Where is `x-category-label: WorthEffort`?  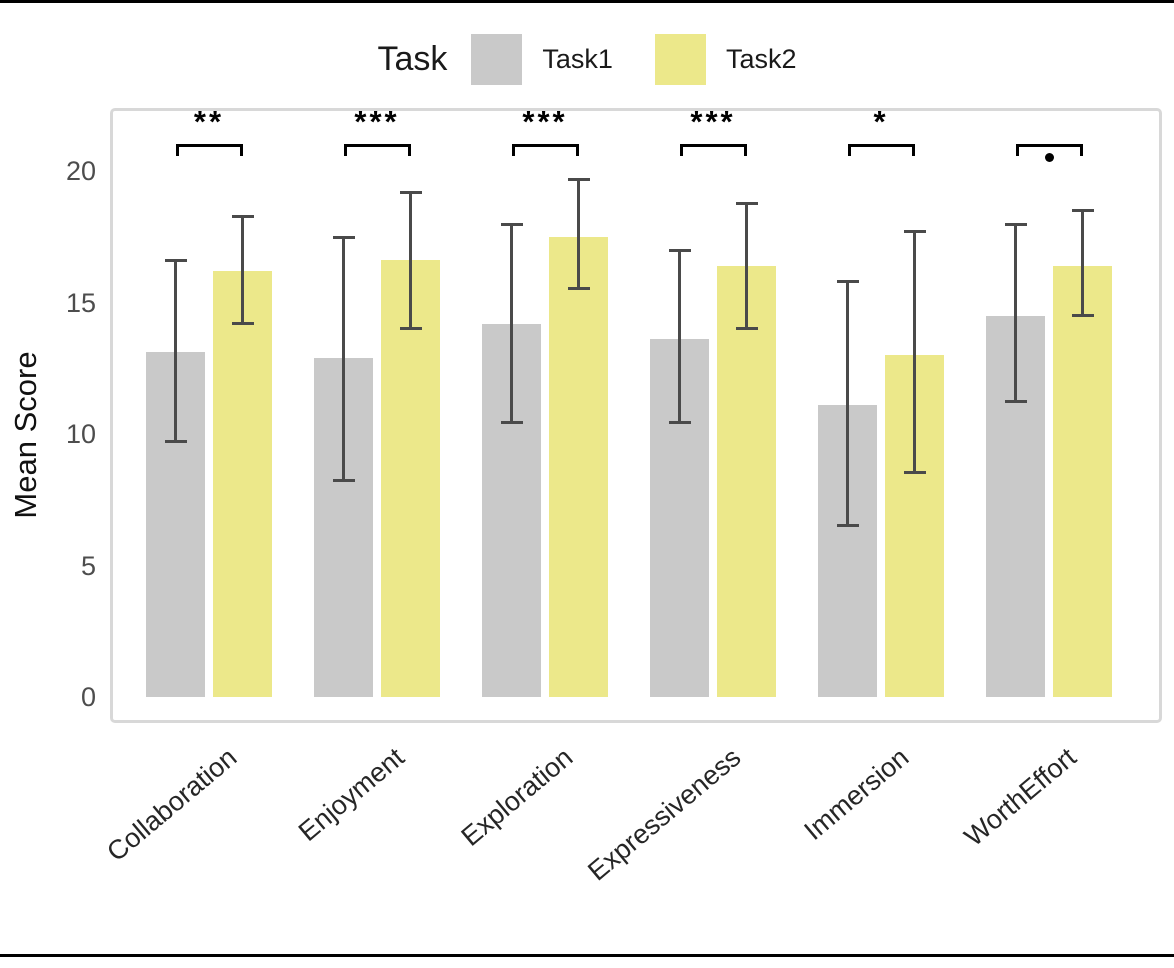 x-category-label: WorthEffort is located at coordinates (1021, 797).